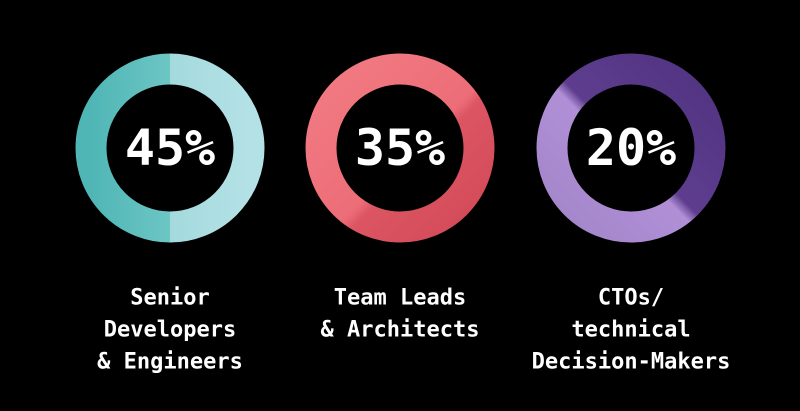 The height and width of the screenshot is (411, 800). I want to click on label-line: Decision-Makers, so click(631, 362).